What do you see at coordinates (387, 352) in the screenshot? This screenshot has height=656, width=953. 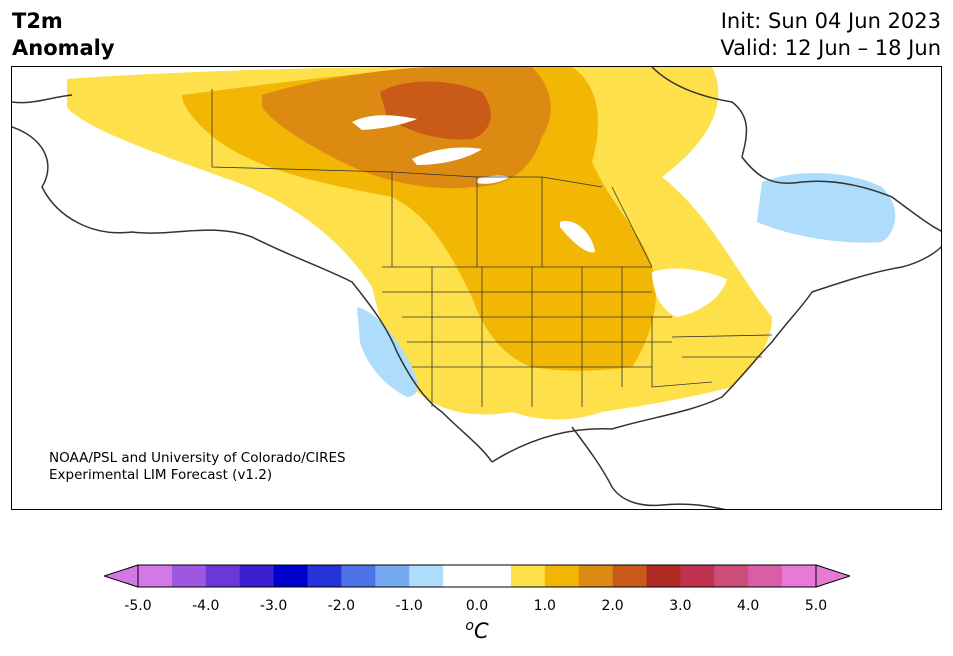 I see `cool-region-california` at bounding box center [387, 352].